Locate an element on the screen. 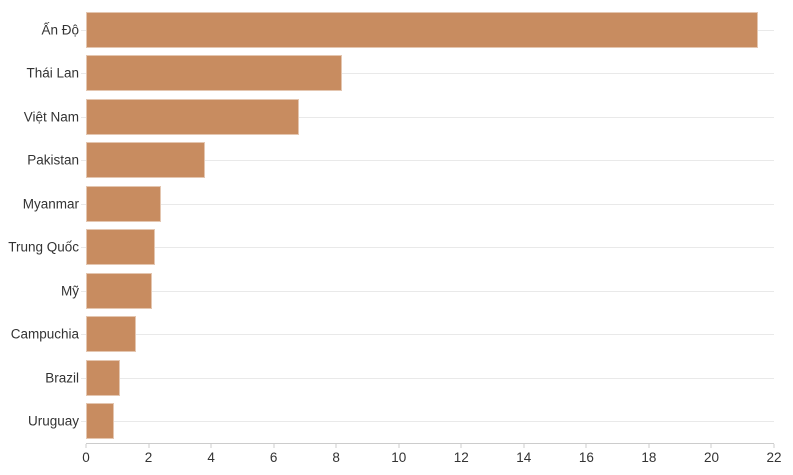  category-label: Brazil is located at coordinates (62, 378).